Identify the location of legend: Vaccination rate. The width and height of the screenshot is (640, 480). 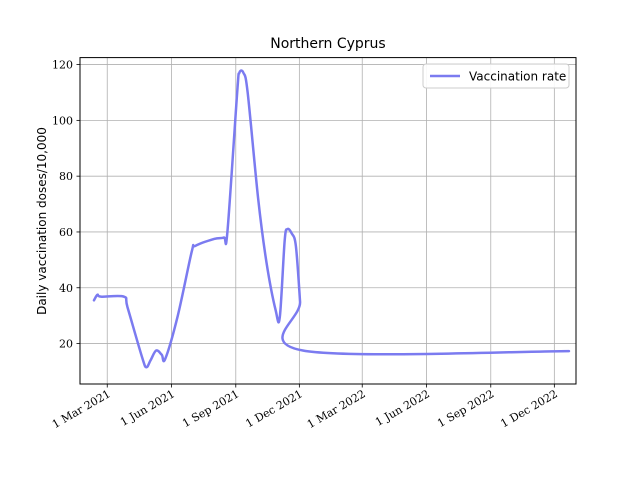
(496, 76).